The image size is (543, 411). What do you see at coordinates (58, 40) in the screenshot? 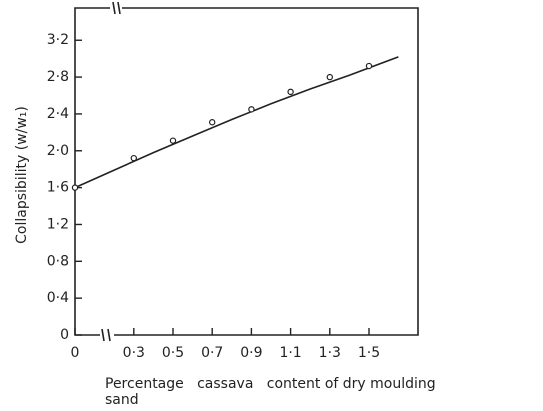
I see `y-tick-label: 3·2` at bounding box center [58, 40].